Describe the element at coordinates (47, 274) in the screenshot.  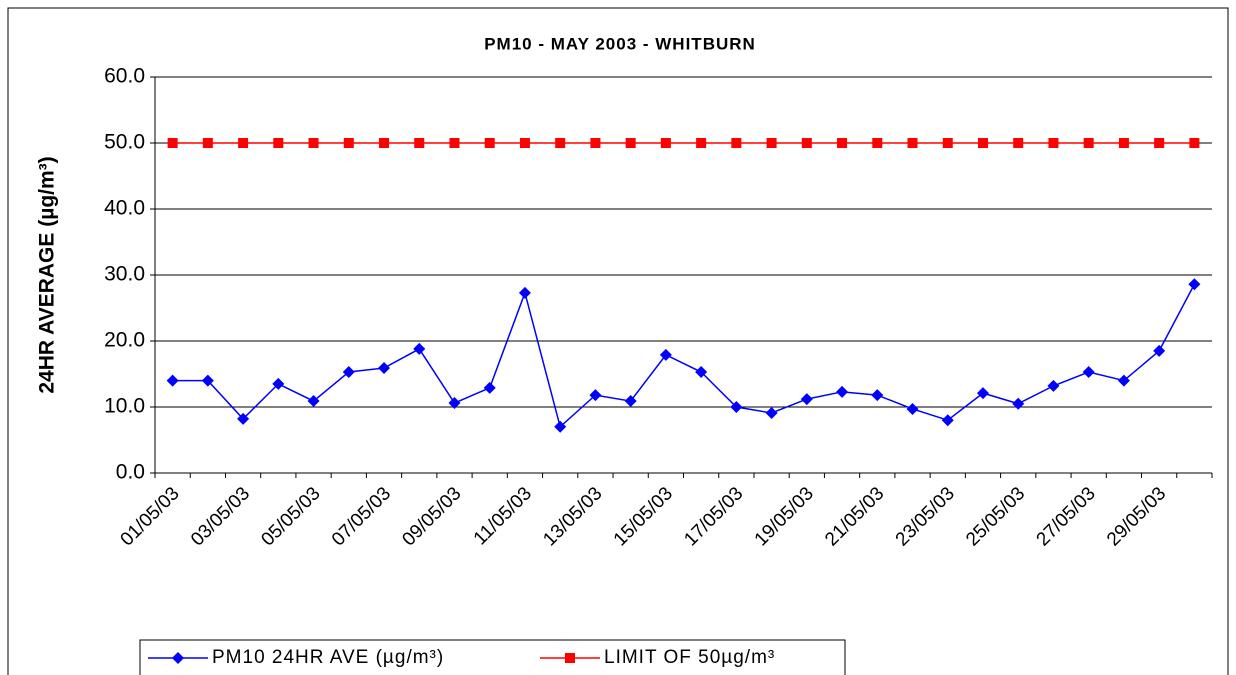
I see `y-axis-label: 24HR AVERAGE (µg/m³)` at that location.